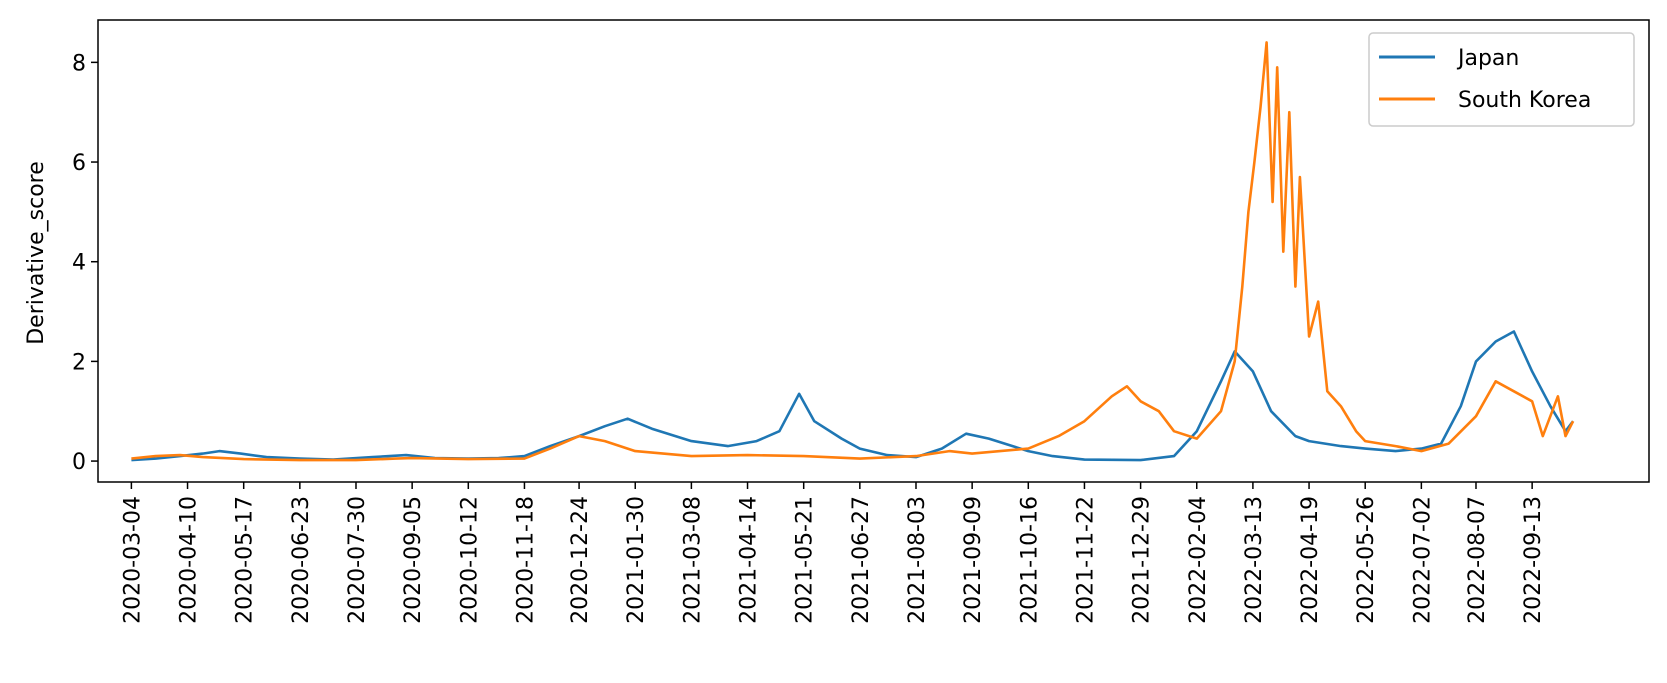  Describe the element at coordinates (189, 560) in the screenshot. I see `x-tick-label: 2020-04-10` at that location.